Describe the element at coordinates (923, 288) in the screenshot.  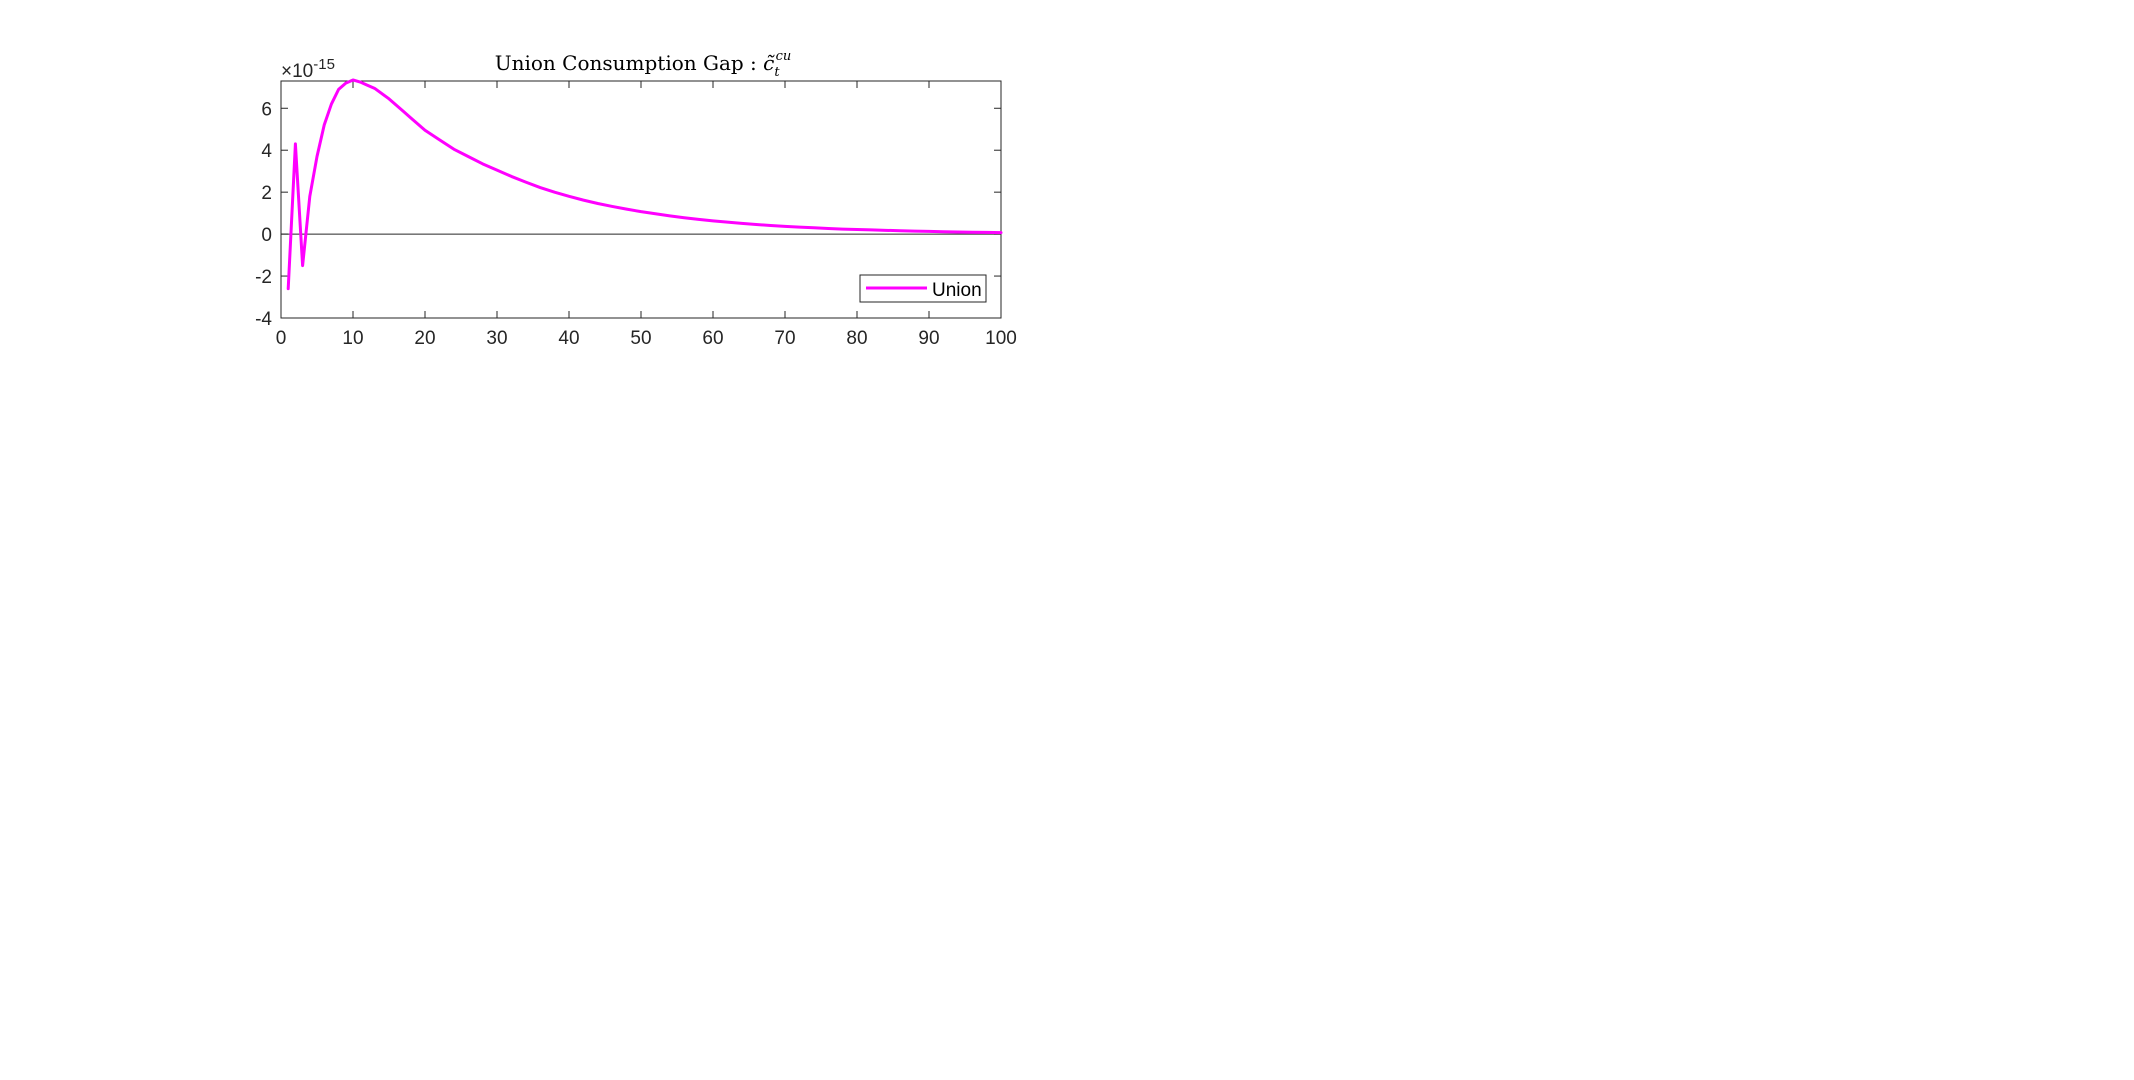
I see `legend: Union` at that location.